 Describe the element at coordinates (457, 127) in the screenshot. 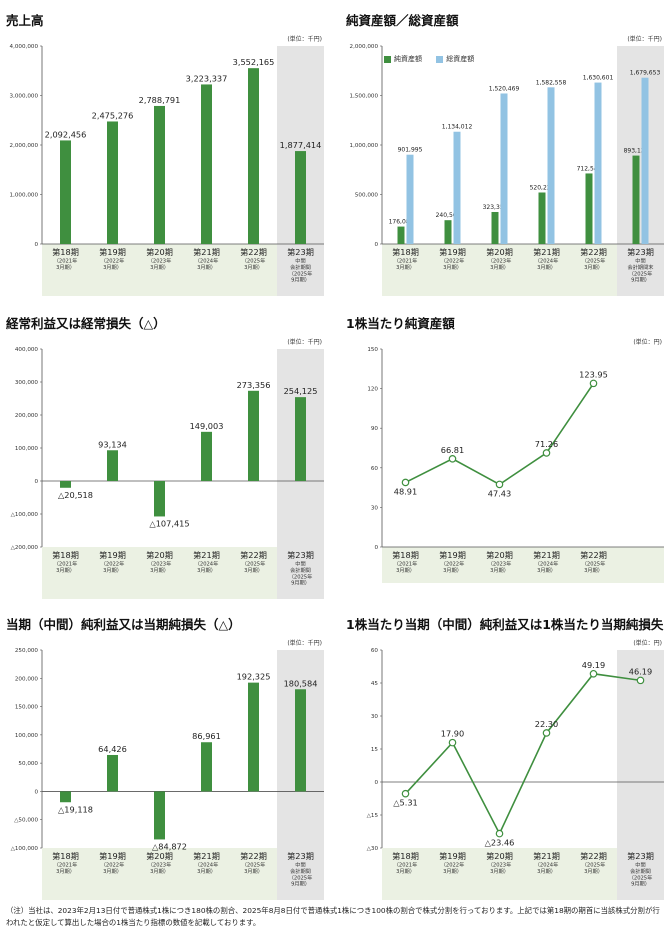

I see `data-label: 1,134,012` at that location.